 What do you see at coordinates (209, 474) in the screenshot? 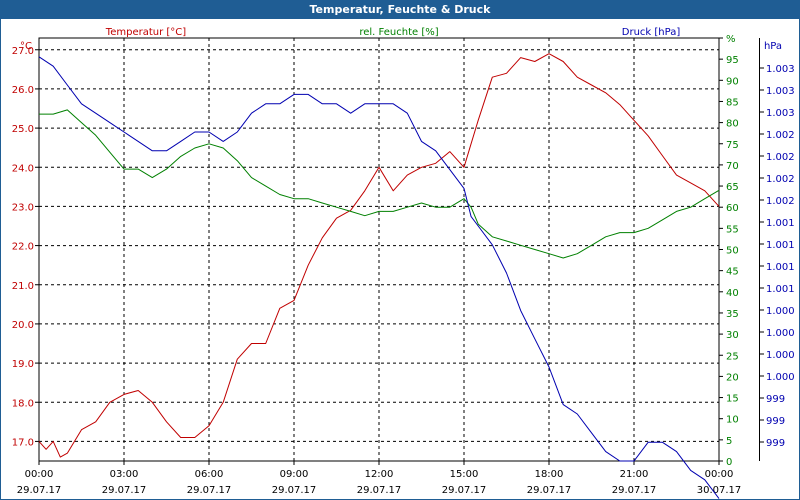
I see `x-tick-time: 06:00` at bounding box center [209, 474].